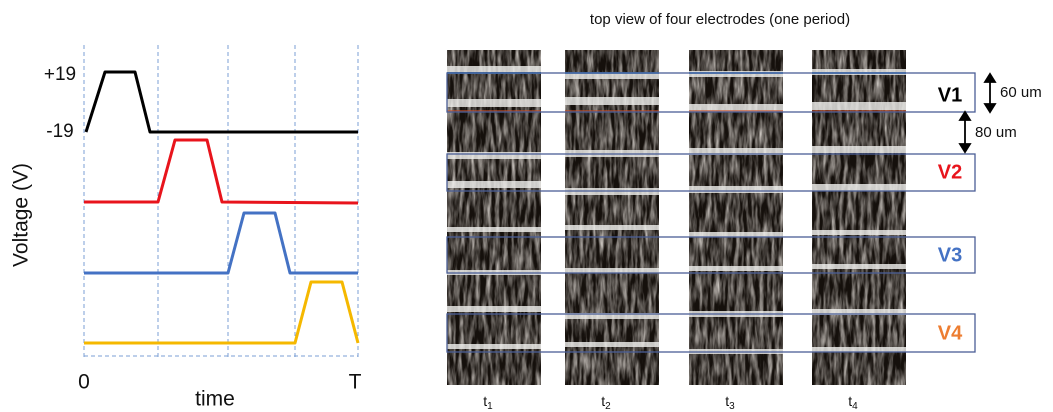  I want to click on electrode-label: V1, so click(950, 95).